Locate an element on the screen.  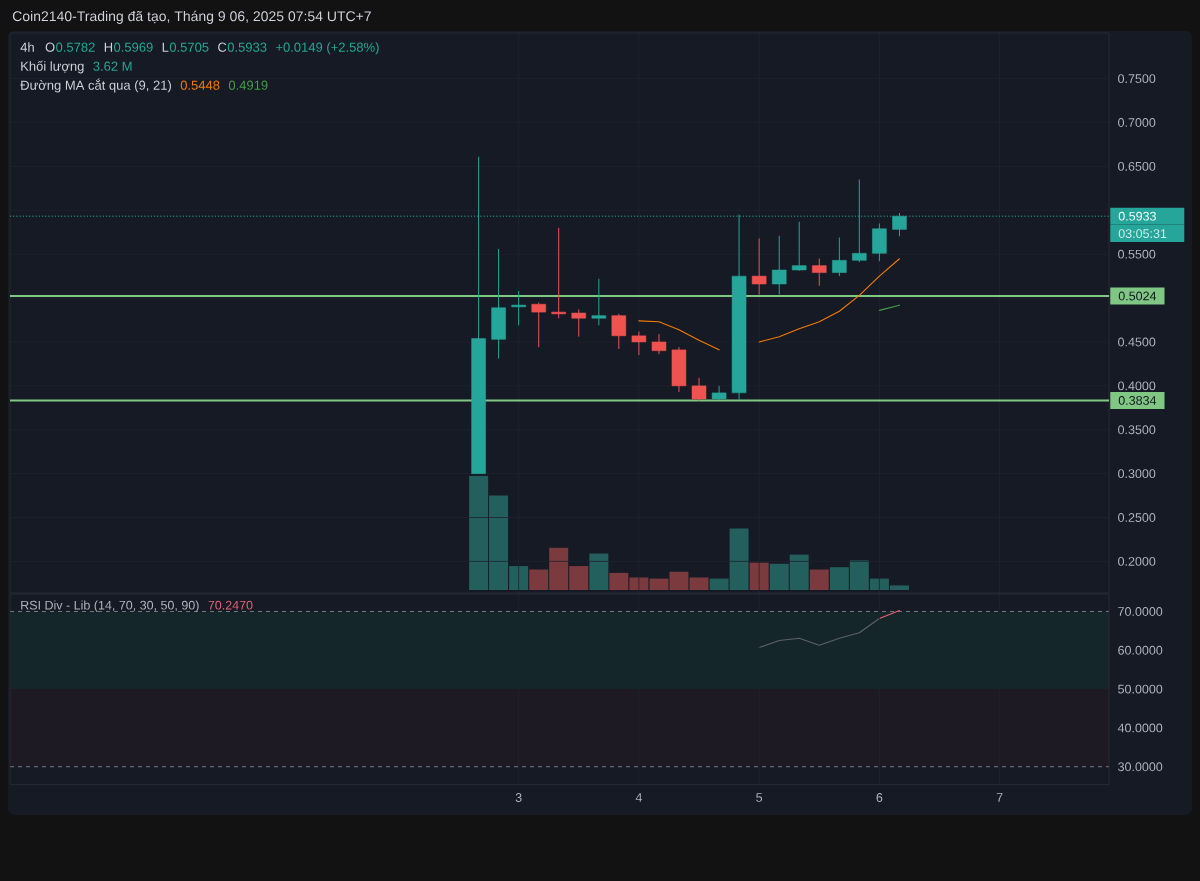
annotation: C is located at coordinates (222, 47).